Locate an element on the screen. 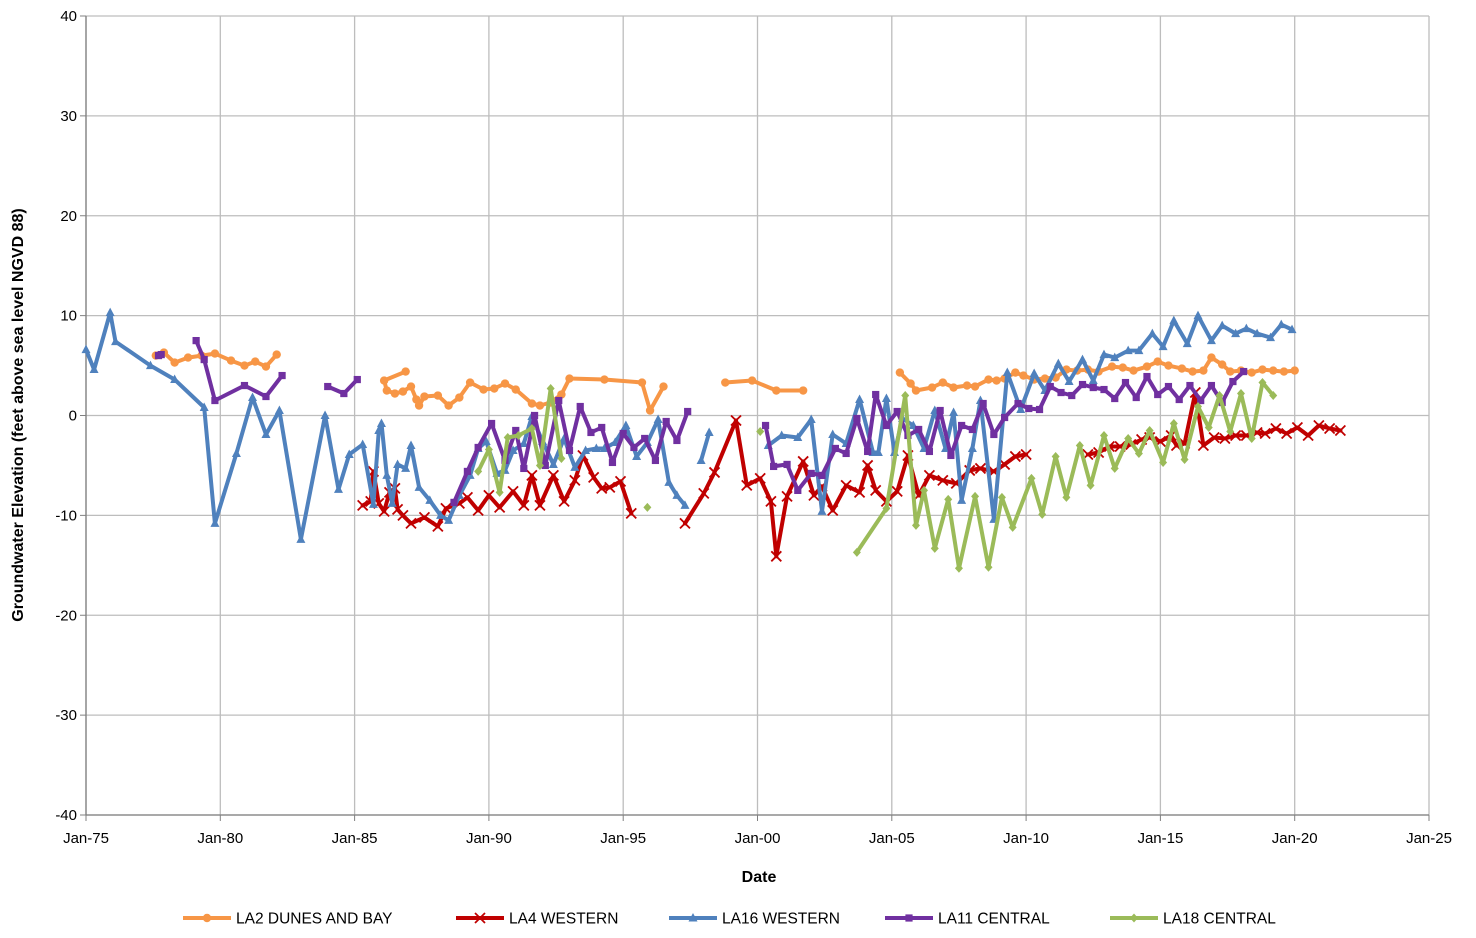 The image size is (1476, 938). x-tick-label: Jan-75 is located at coordinates (86, 838).